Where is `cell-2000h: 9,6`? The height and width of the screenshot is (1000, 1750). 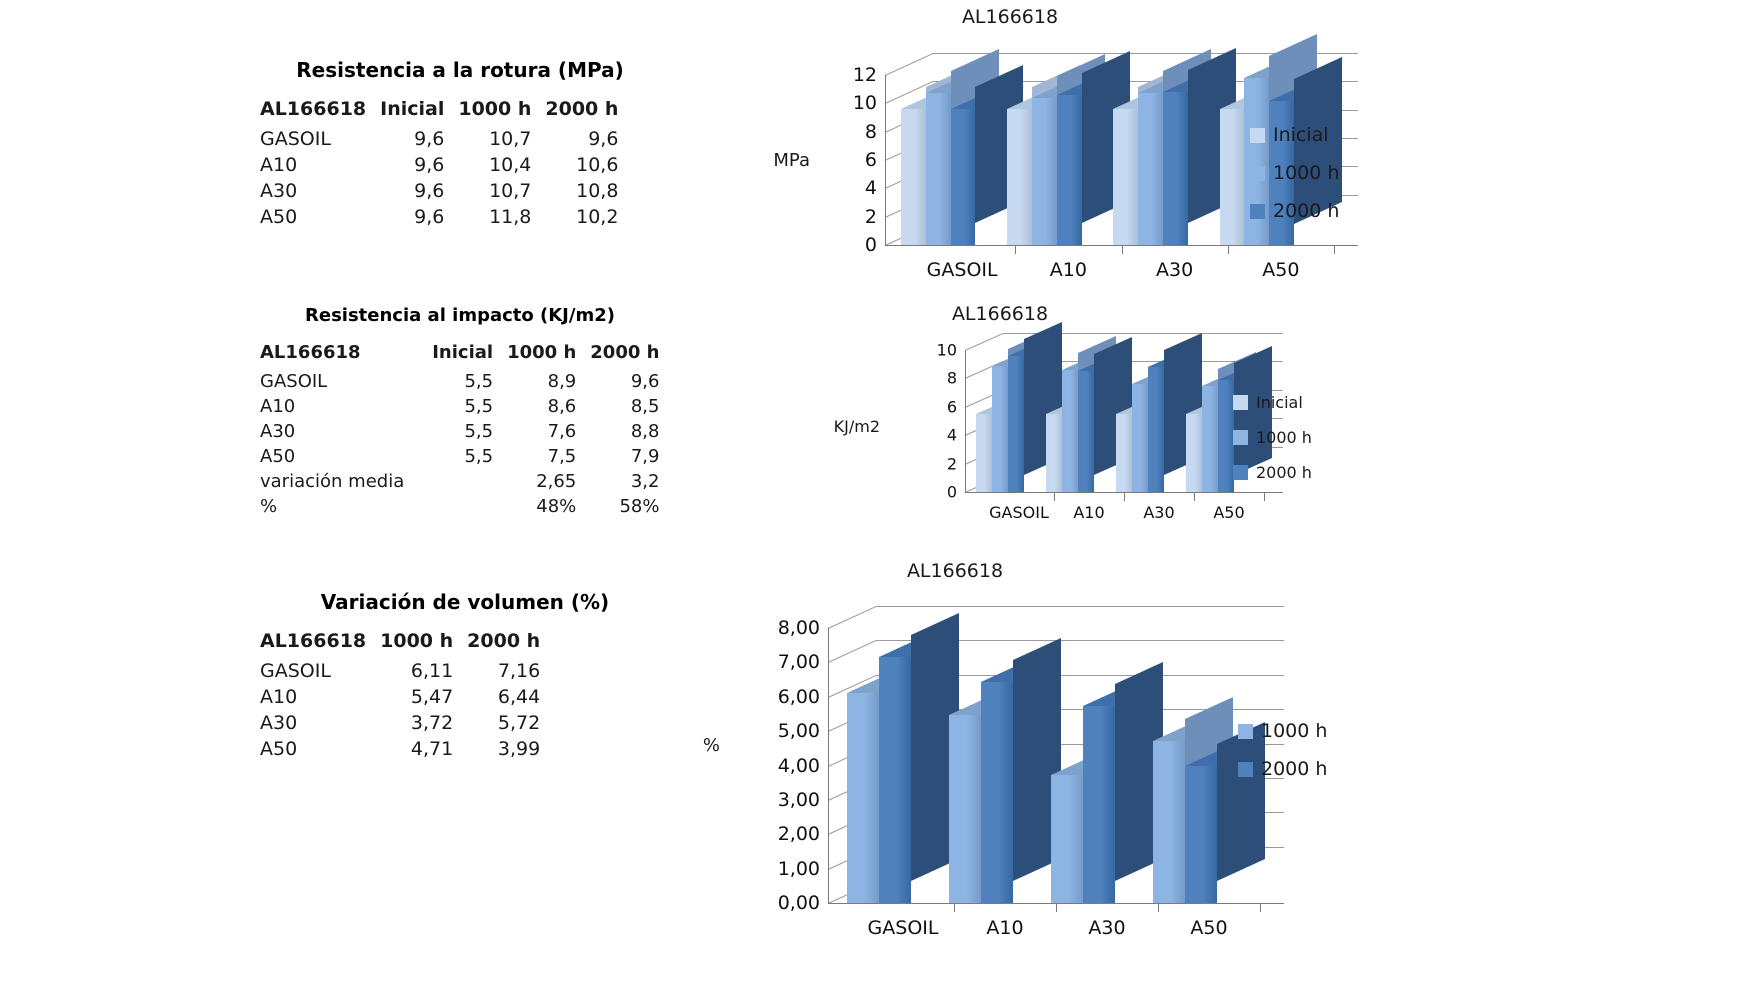
cell-2000h: 9,6 is located at coordinates (603, 139).